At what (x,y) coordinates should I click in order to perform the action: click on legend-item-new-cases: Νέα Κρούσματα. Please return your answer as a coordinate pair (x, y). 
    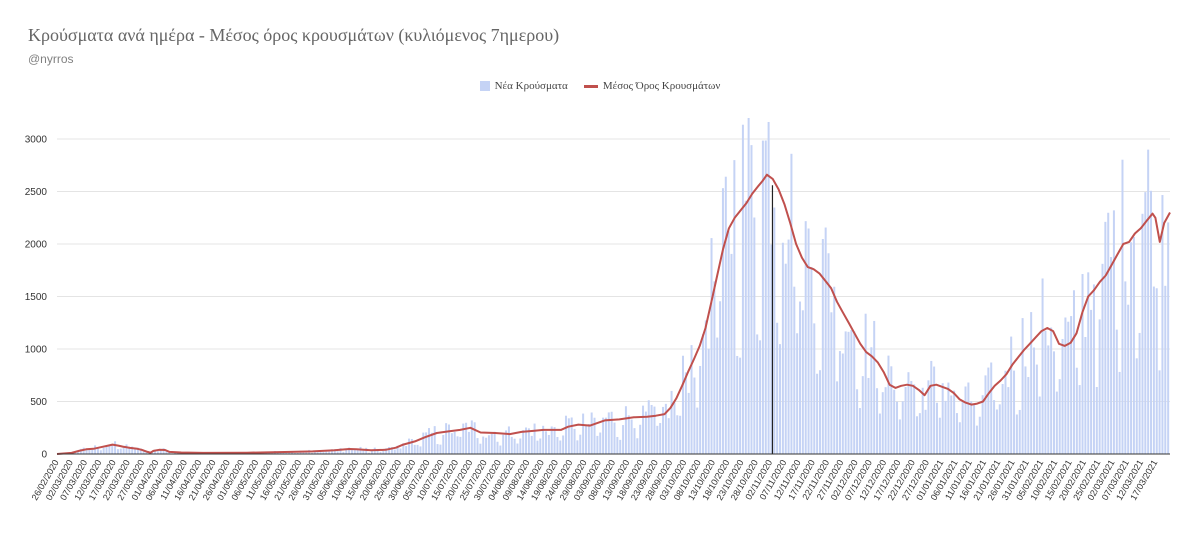
    Looking at the image, I should click on (523, 86).